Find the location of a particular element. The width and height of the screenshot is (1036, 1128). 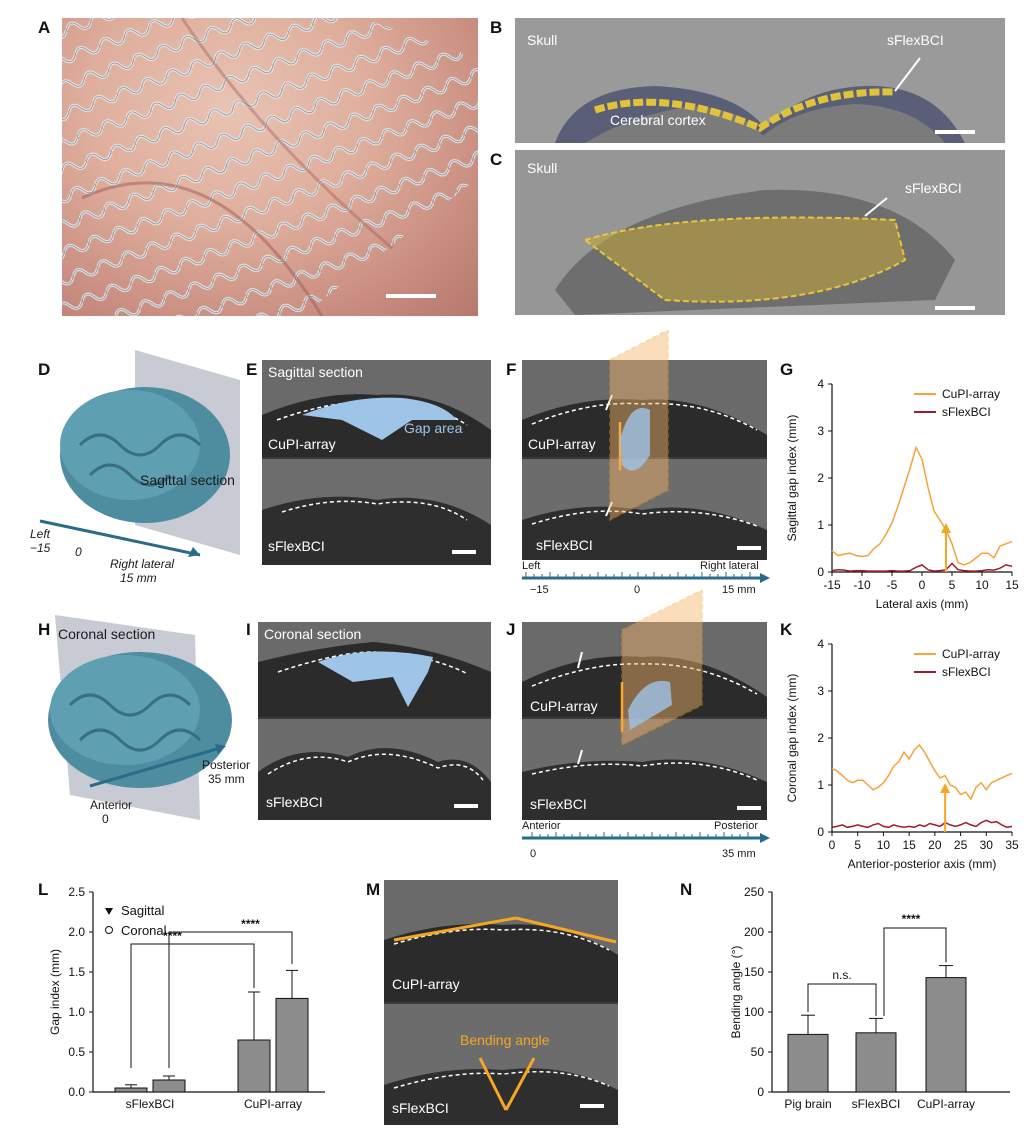

bending-angle-label: Bending angle is located at coordinates (505, 1040).